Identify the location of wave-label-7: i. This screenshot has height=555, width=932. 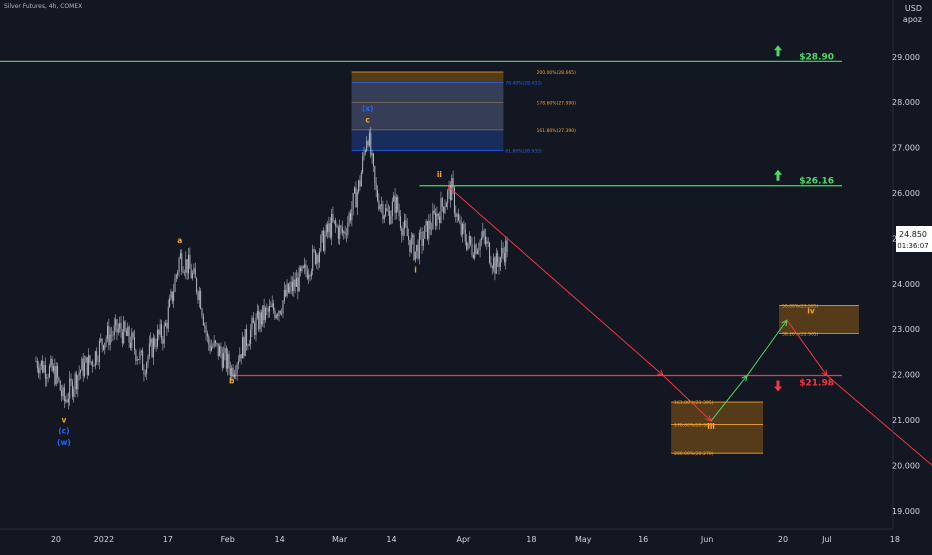
(415, 269).